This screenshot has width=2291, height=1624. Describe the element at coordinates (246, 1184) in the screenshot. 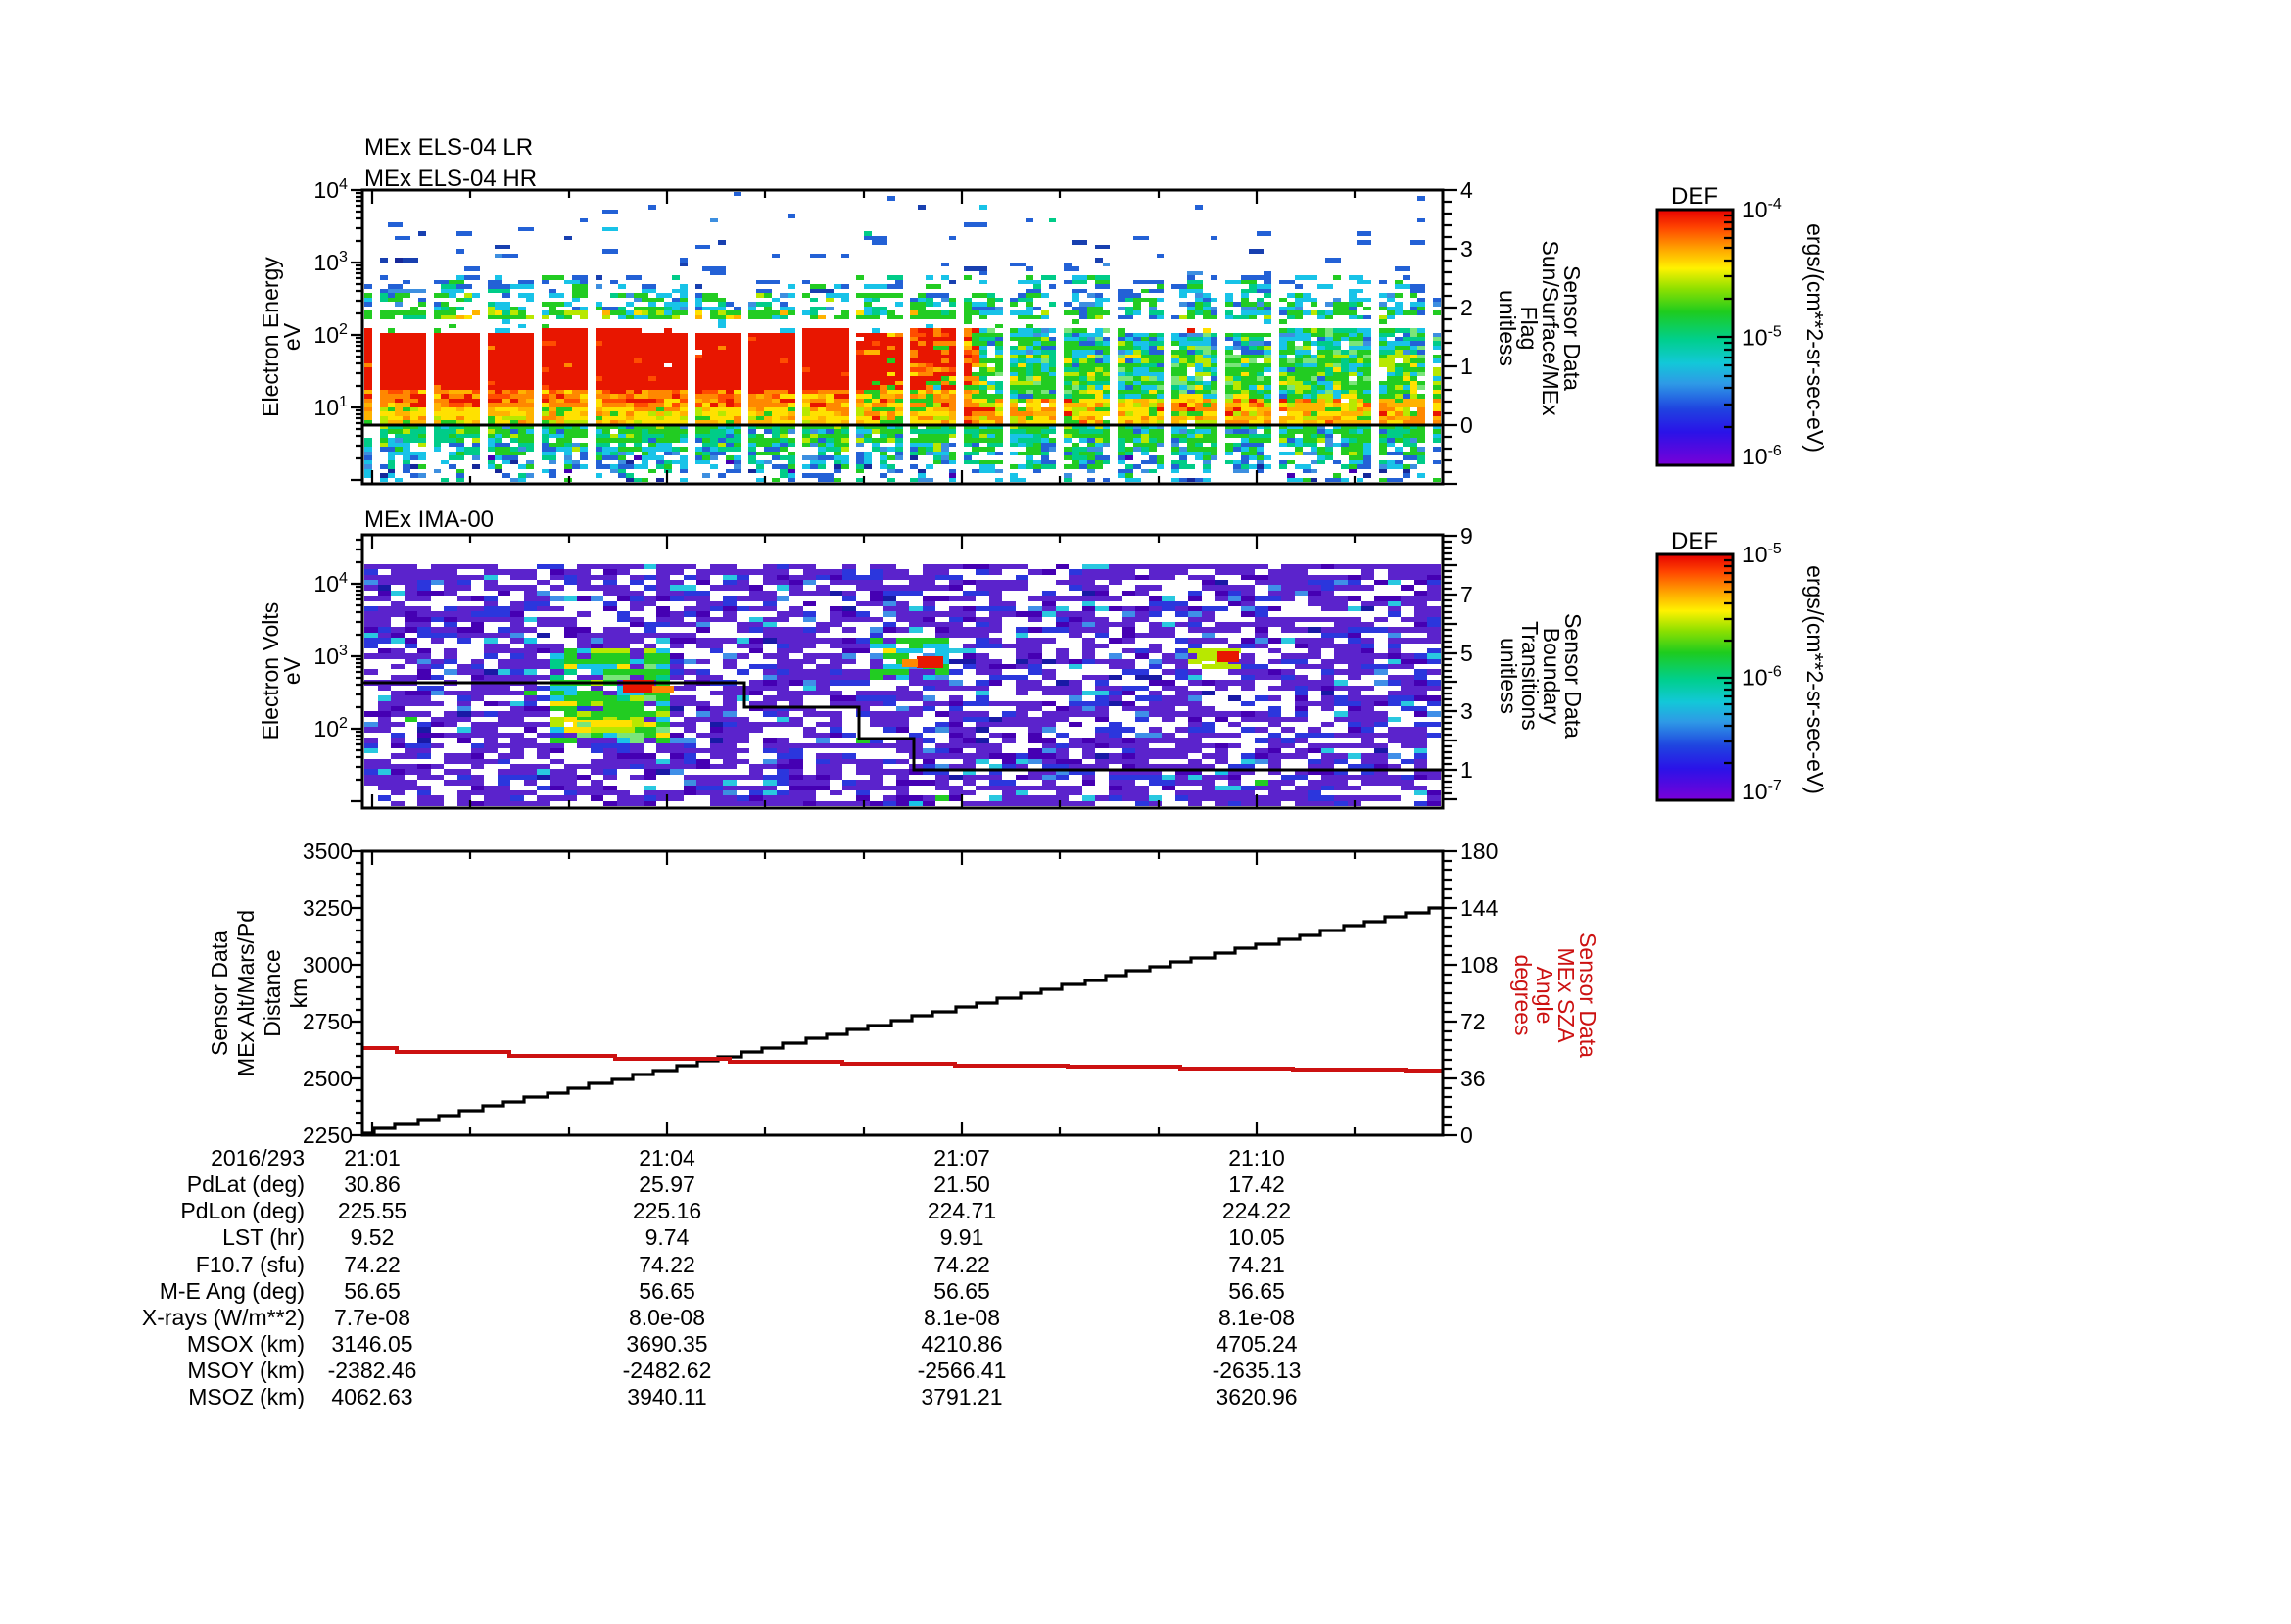

I see `svg-text: PdLat (deg)` at that location.